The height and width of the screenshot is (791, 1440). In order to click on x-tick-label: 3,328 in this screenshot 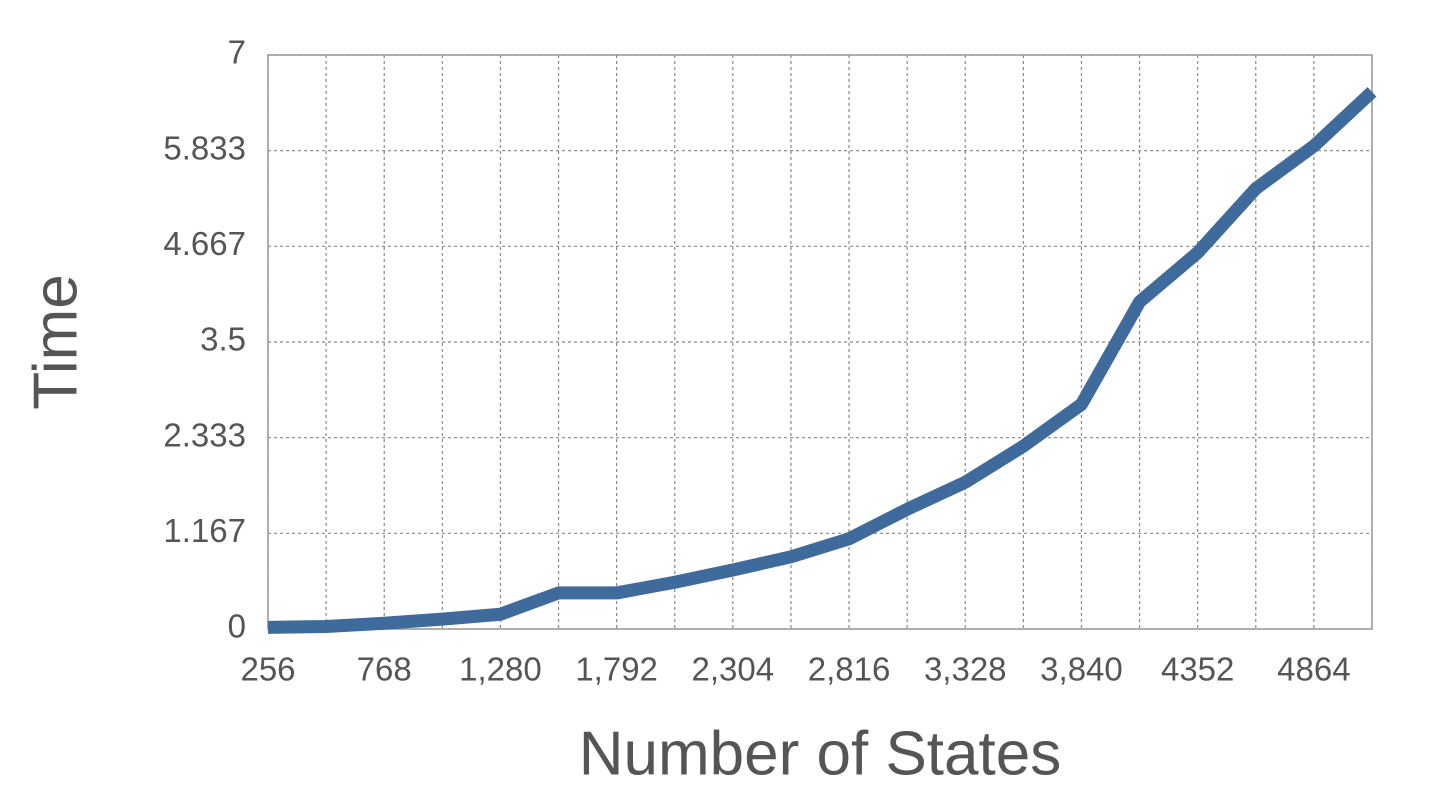, I will do `click(965, 669)`.